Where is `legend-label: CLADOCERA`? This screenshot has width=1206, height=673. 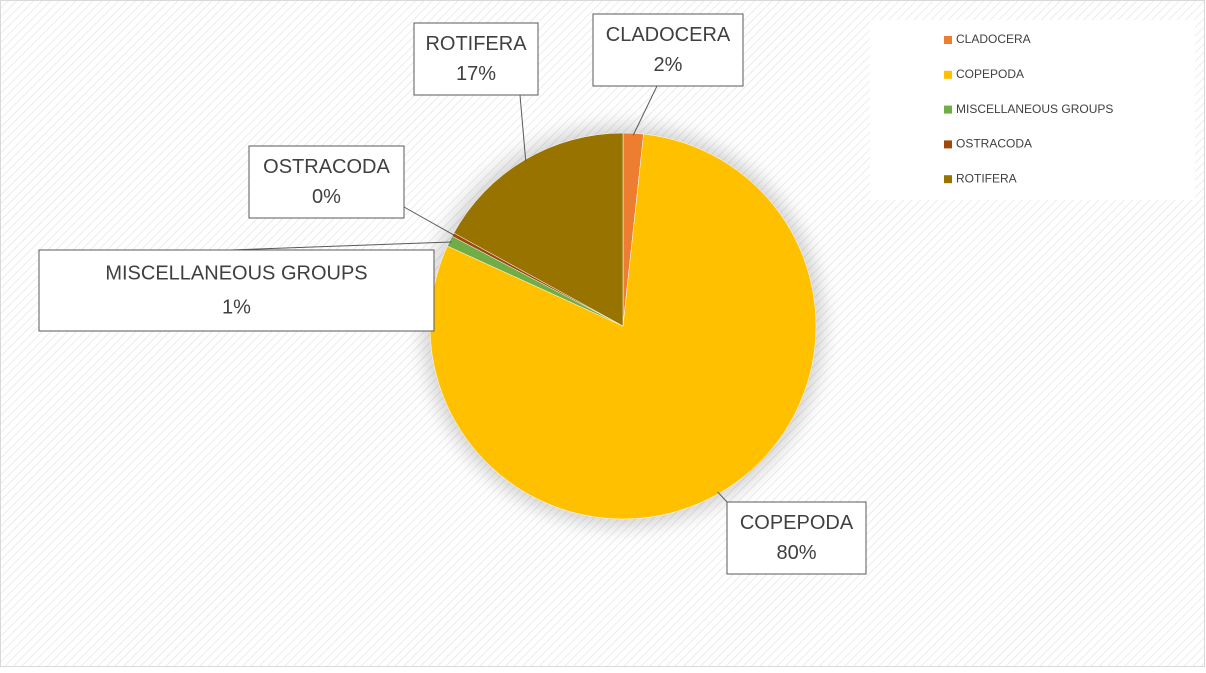
legend-label: CLADOCERA is located at coordinates (993, 39).